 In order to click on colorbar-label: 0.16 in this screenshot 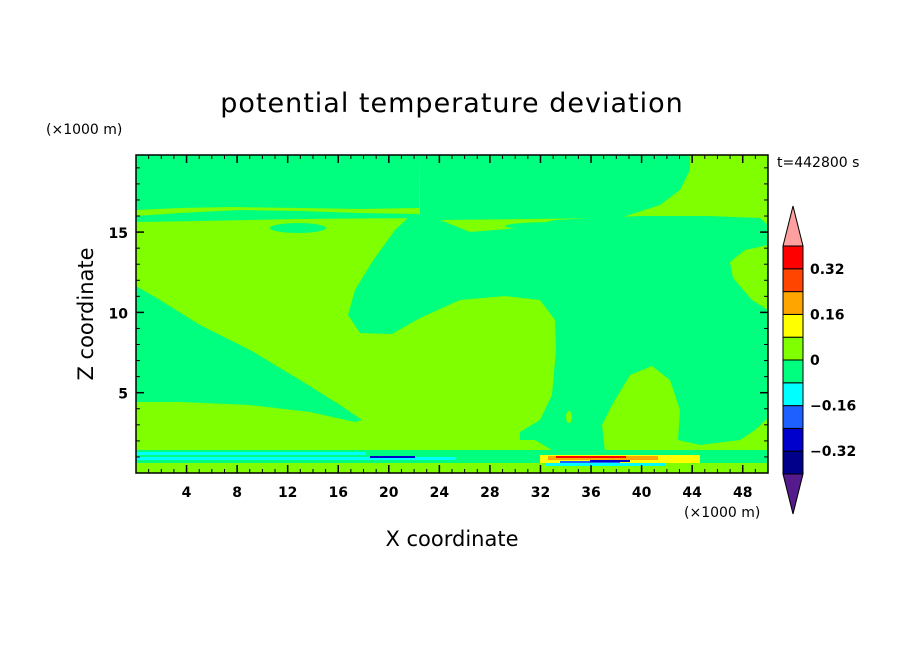, I will do `click(827, 315)`.